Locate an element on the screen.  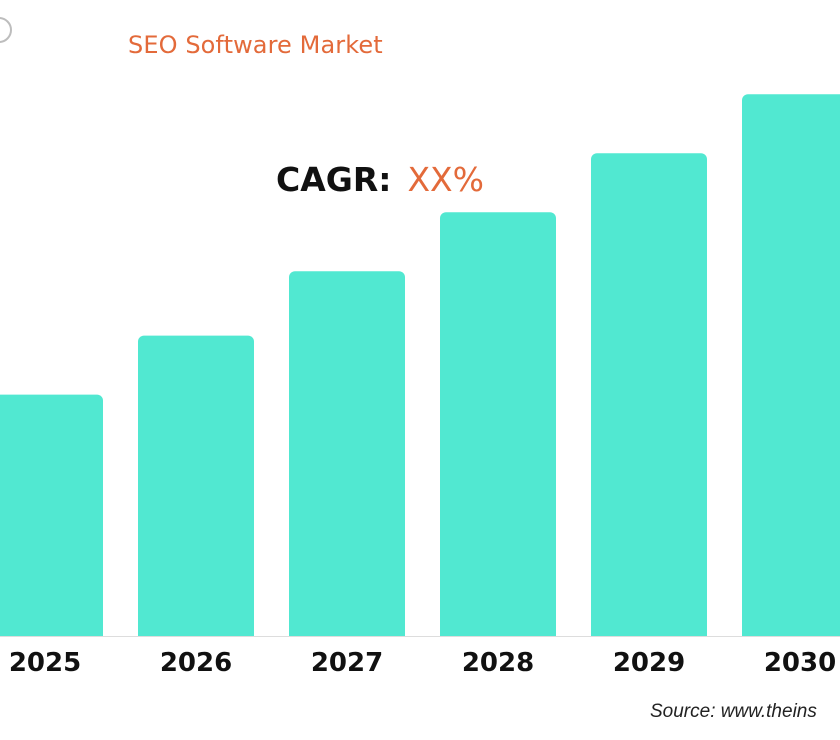
x-tick-label-2026: 2026 is located at coordinates (196, 663).